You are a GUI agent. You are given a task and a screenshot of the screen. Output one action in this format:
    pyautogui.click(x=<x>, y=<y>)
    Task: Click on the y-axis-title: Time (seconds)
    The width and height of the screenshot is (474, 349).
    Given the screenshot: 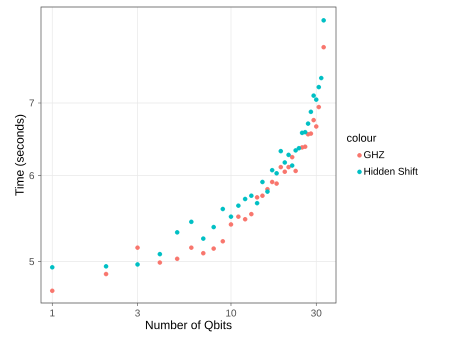 What is the action you would take?
    pyautogui.click(x=20, y=155)
    